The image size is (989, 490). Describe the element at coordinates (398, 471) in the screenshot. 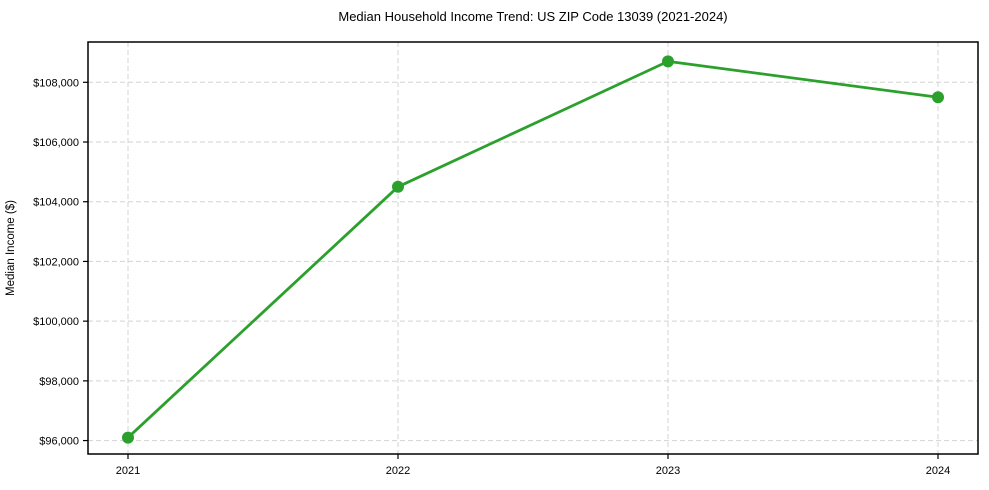

I see `x-tick-label: 2022` at that location.